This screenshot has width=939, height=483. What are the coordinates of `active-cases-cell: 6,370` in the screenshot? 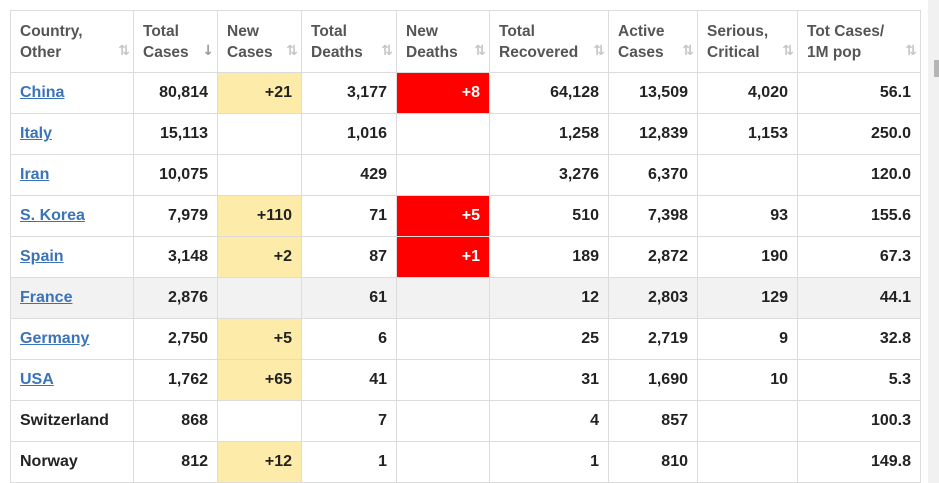 It's located at (653, 175).